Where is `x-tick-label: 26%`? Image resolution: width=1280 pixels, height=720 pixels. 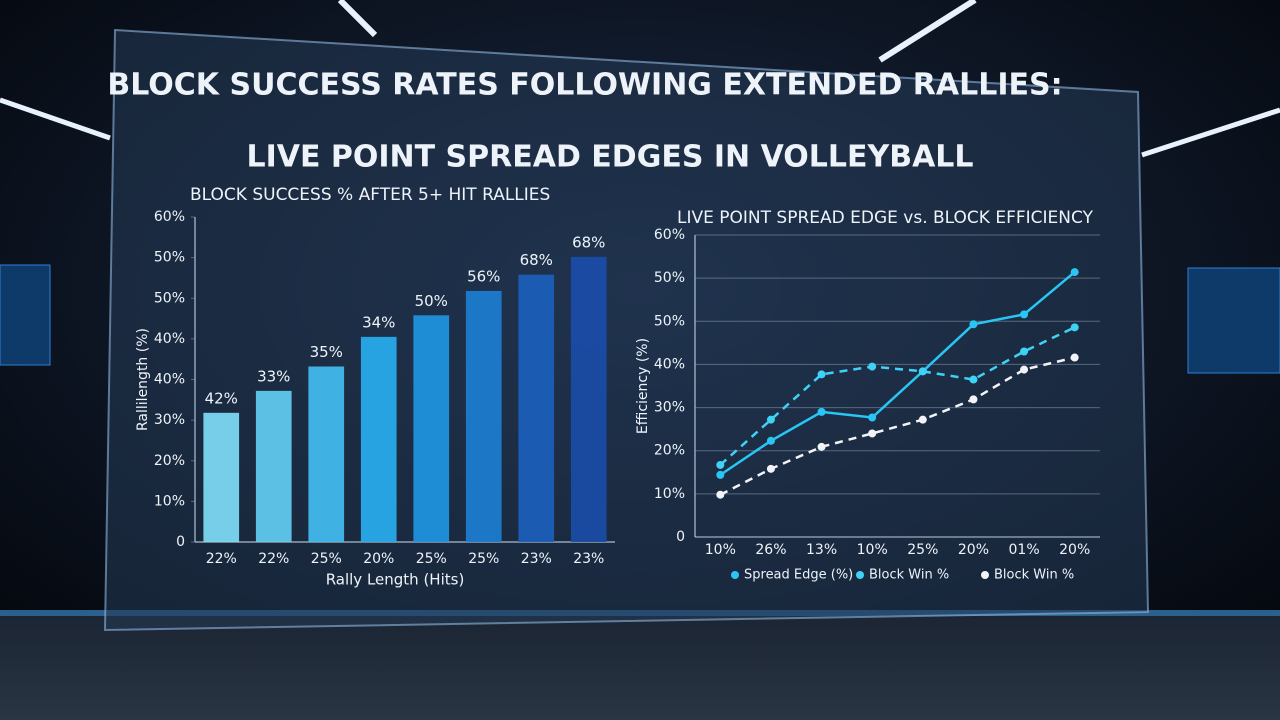
x-tick-label: 26% is located at coordinates (770, 550).